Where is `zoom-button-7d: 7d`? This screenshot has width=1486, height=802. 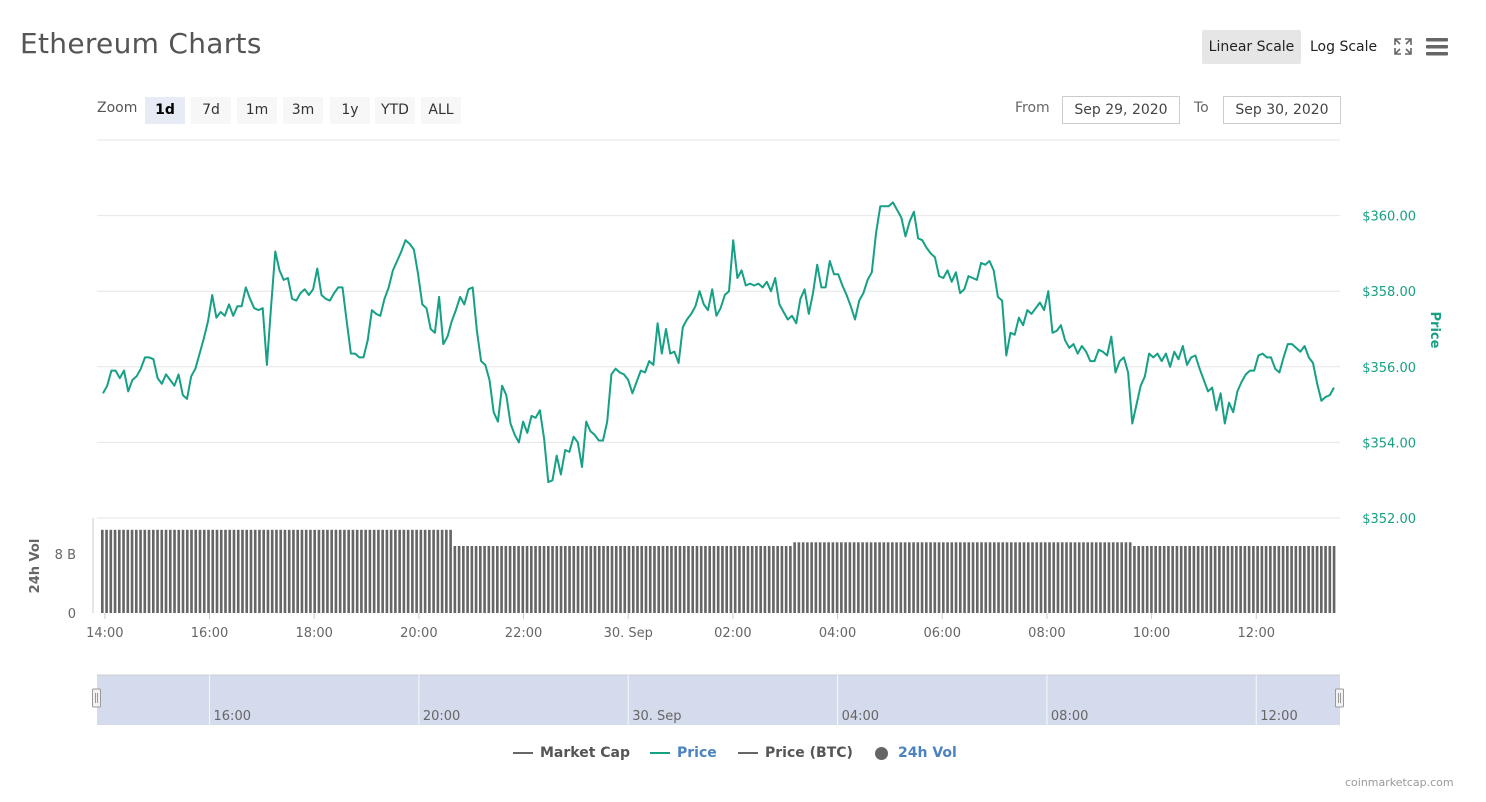 zoom-button-7d: 7d is located at coordinates (211, 110).